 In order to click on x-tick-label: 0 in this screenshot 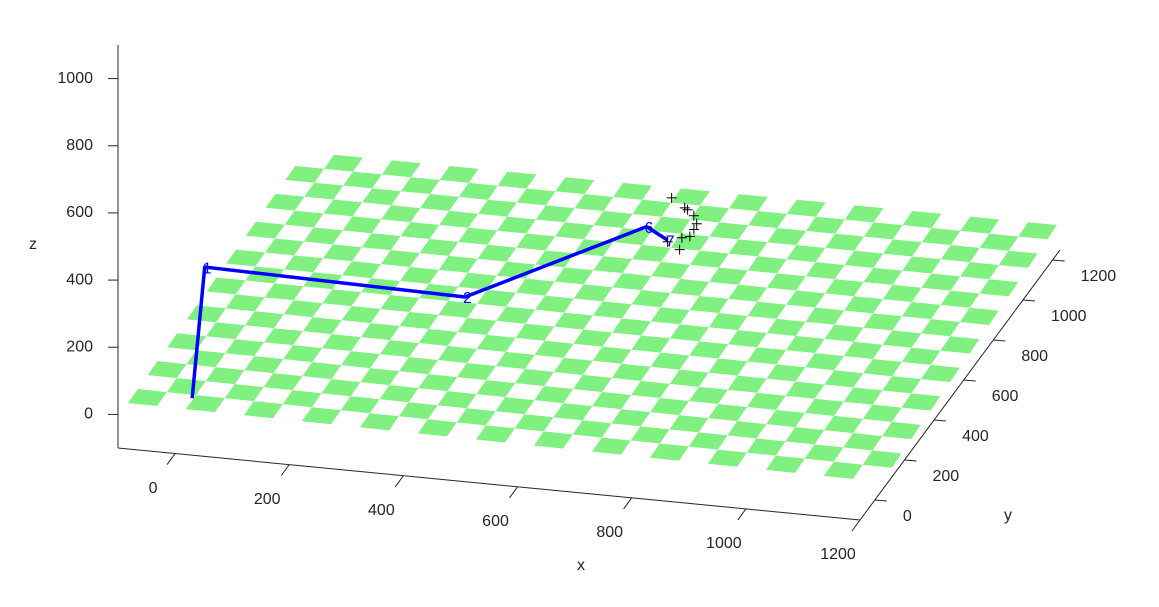, I will do `click(153, 488)`.